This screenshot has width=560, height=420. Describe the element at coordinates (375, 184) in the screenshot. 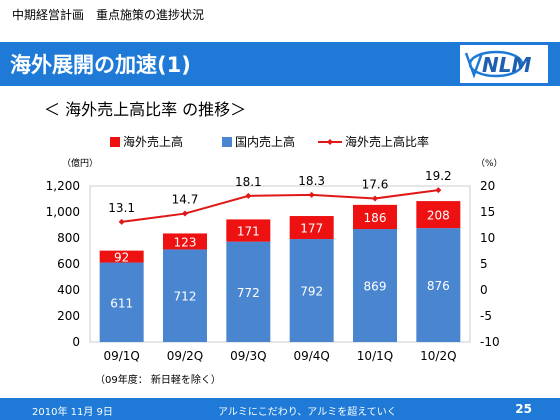

I see `ratio-value-label: 17.6` at that location.